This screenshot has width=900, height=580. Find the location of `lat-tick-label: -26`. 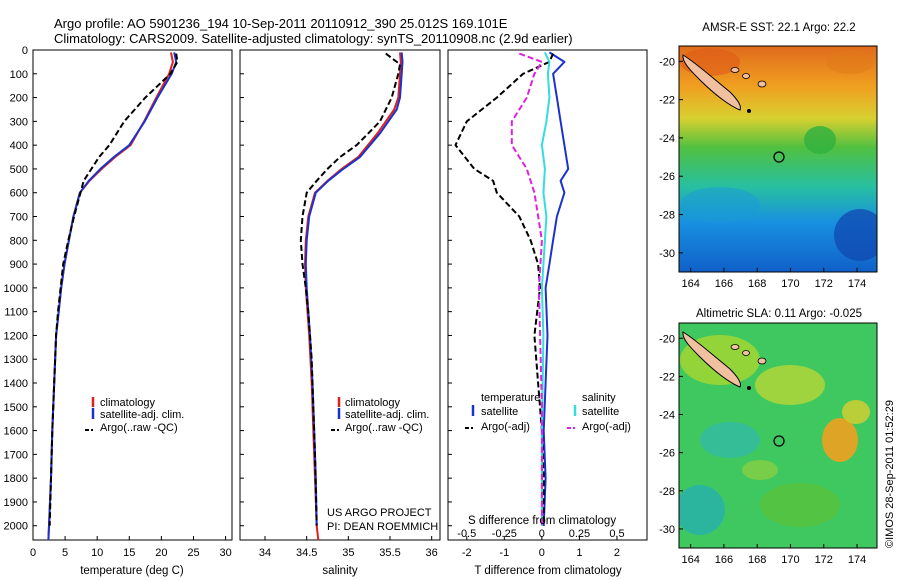

lat-tick-label: -26 is located at coordinates (667, 177).